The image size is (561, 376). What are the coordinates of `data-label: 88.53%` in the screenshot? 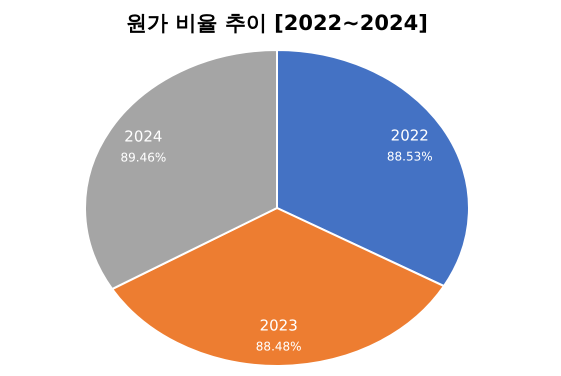 It's located at (409, 156).